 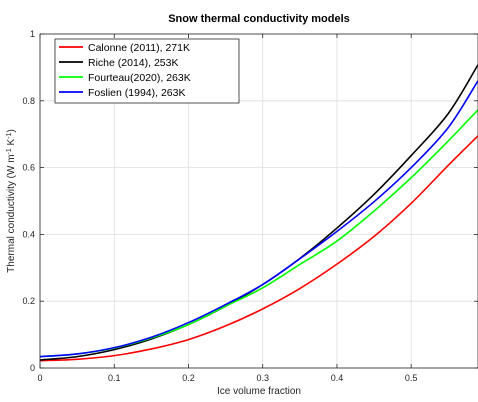 What do you see at coordinates (11, 130) in the screenshot?
I see `y-axis-label-end: )` at bounding box center [11, 130].